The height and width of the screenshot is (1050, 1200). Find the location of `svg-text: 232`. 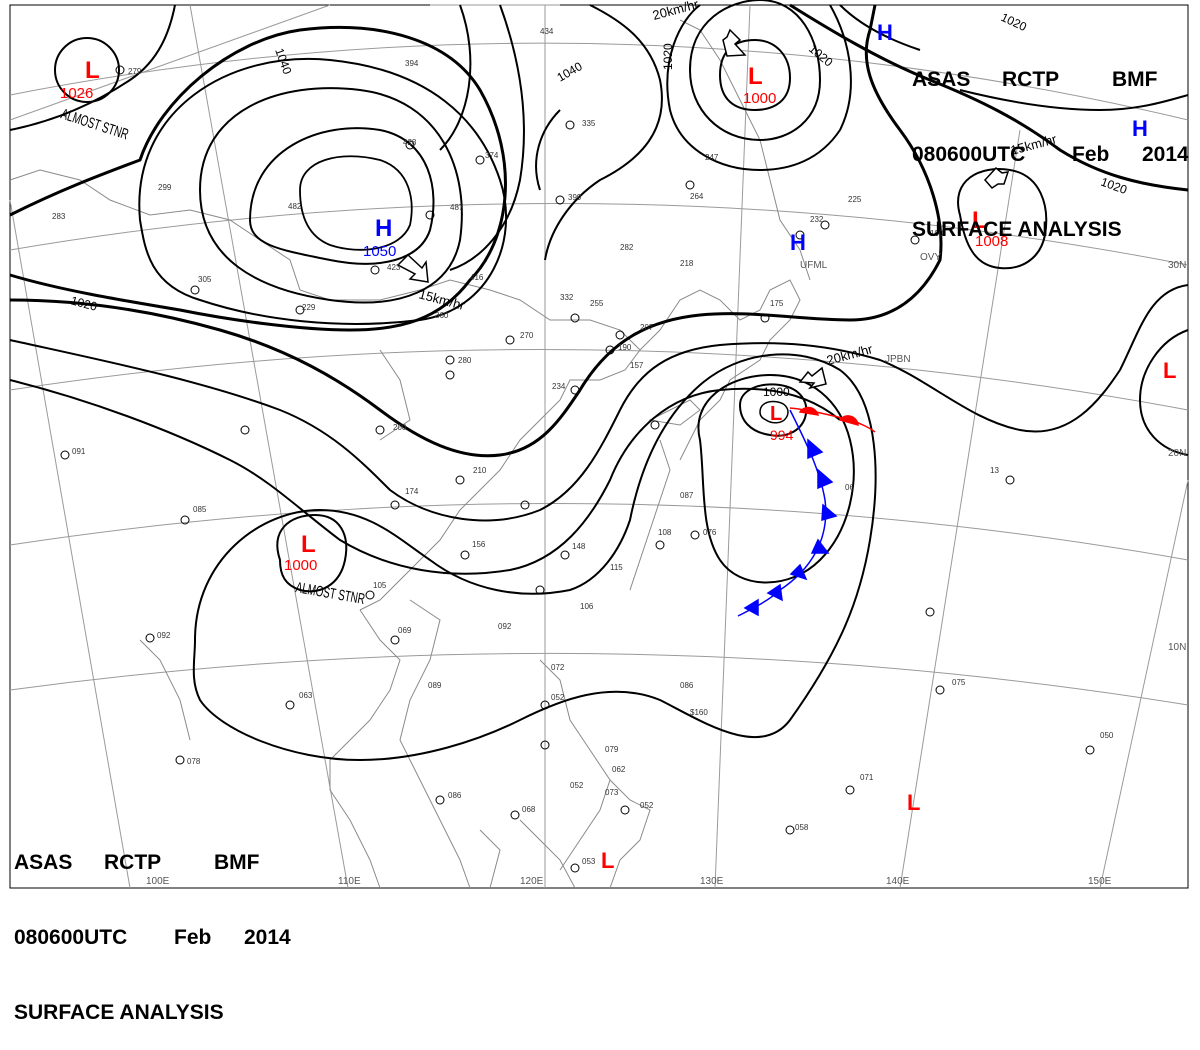

svg-text: 232 is located at coordinates (817, 219).